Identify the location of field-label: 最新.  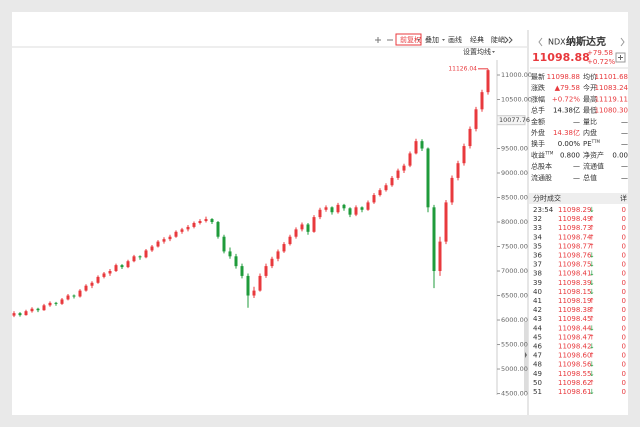
(538, 76).